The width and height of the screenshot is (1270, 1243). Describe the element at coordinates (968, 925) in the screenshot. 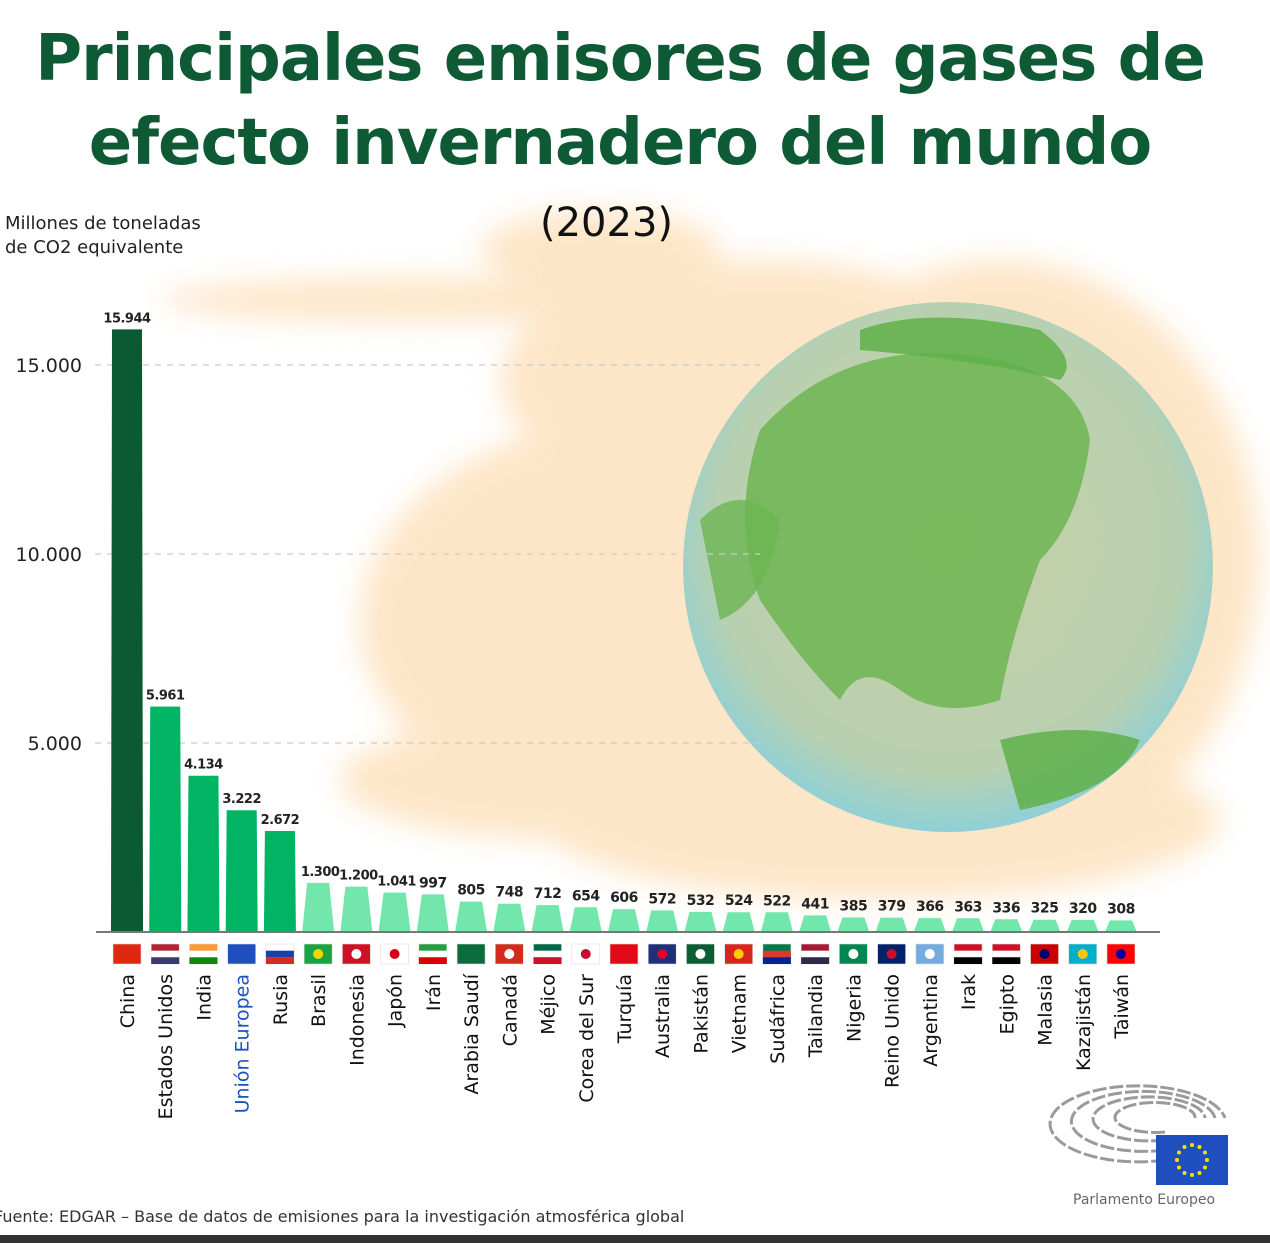

I see `bar-irak` at that location.